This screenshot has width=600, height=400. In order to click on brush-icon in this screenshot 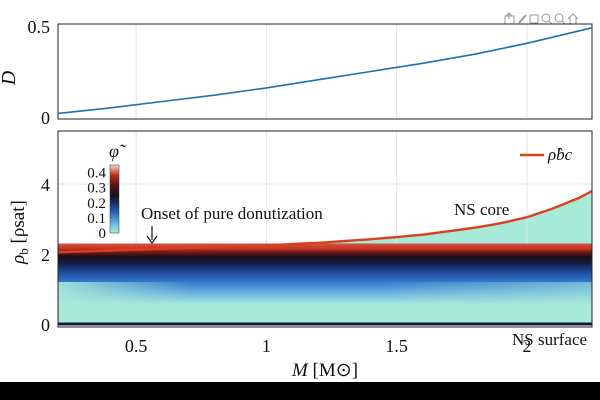, I will do `click(522, 19)`.